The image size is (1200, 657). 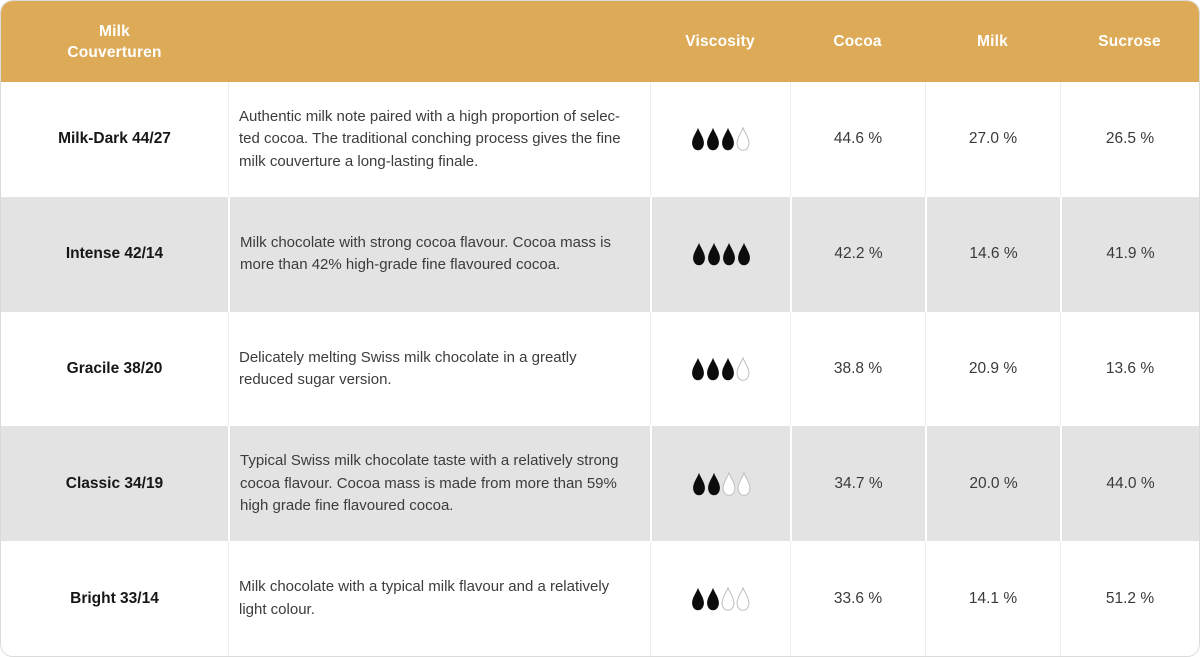 I want to click on description-line: reduced sugar version., so click(x=315, y=379).